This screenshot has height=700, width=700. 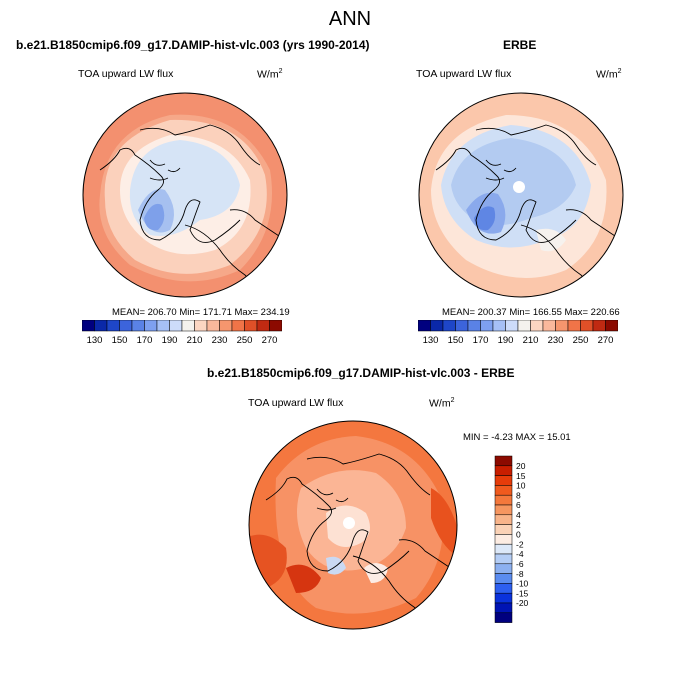 I want to click on panel-3-units: W/m2, so click(x=442, y=403).